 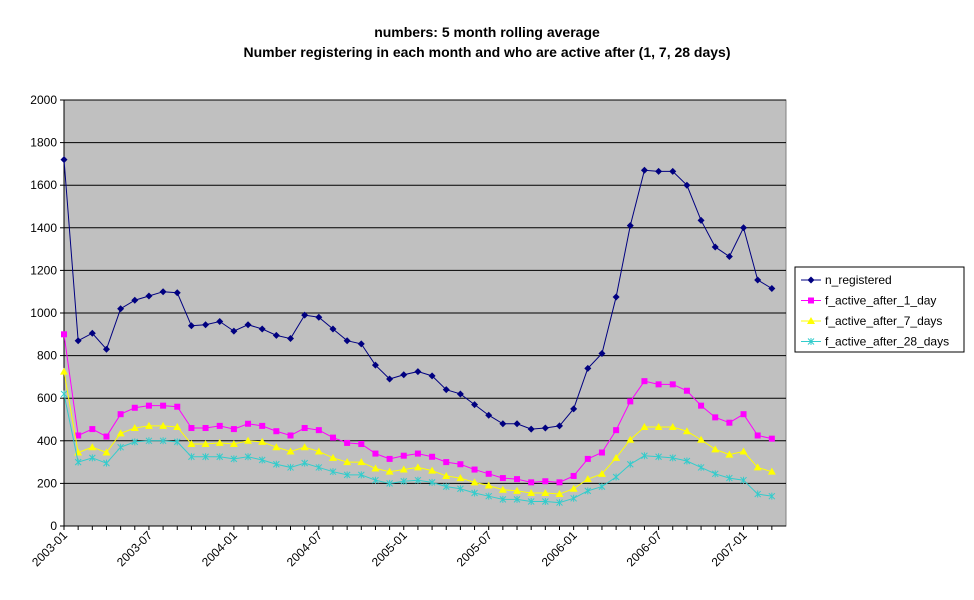 What do you see at coordinates (883, 321) in the screenshot?
I see `legend-label: f_active_after_7_days` at bounding box center [883, 321].